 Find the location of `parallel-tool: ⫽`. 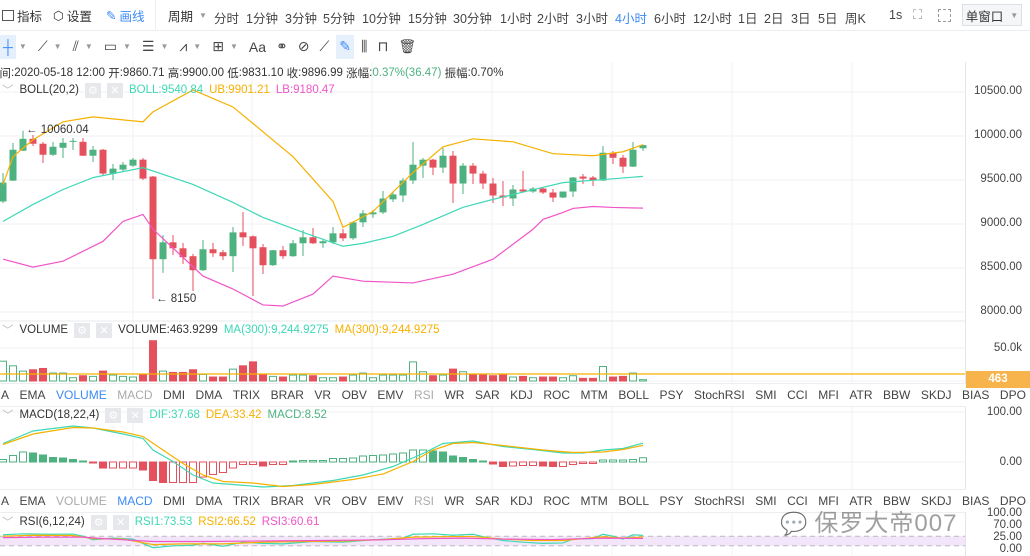

parallel-tool: ⫽ is located at coordinates (76, 47).